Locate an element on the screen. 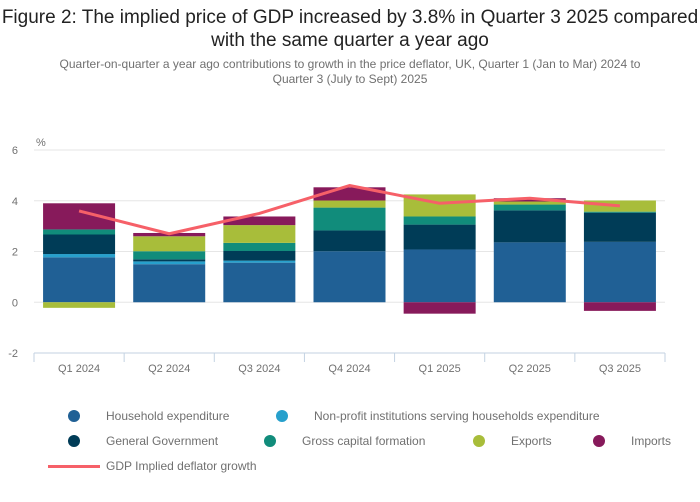 This screenshot has height=502, width=700. legend-label: Imports is located at coordinates (651, 441).